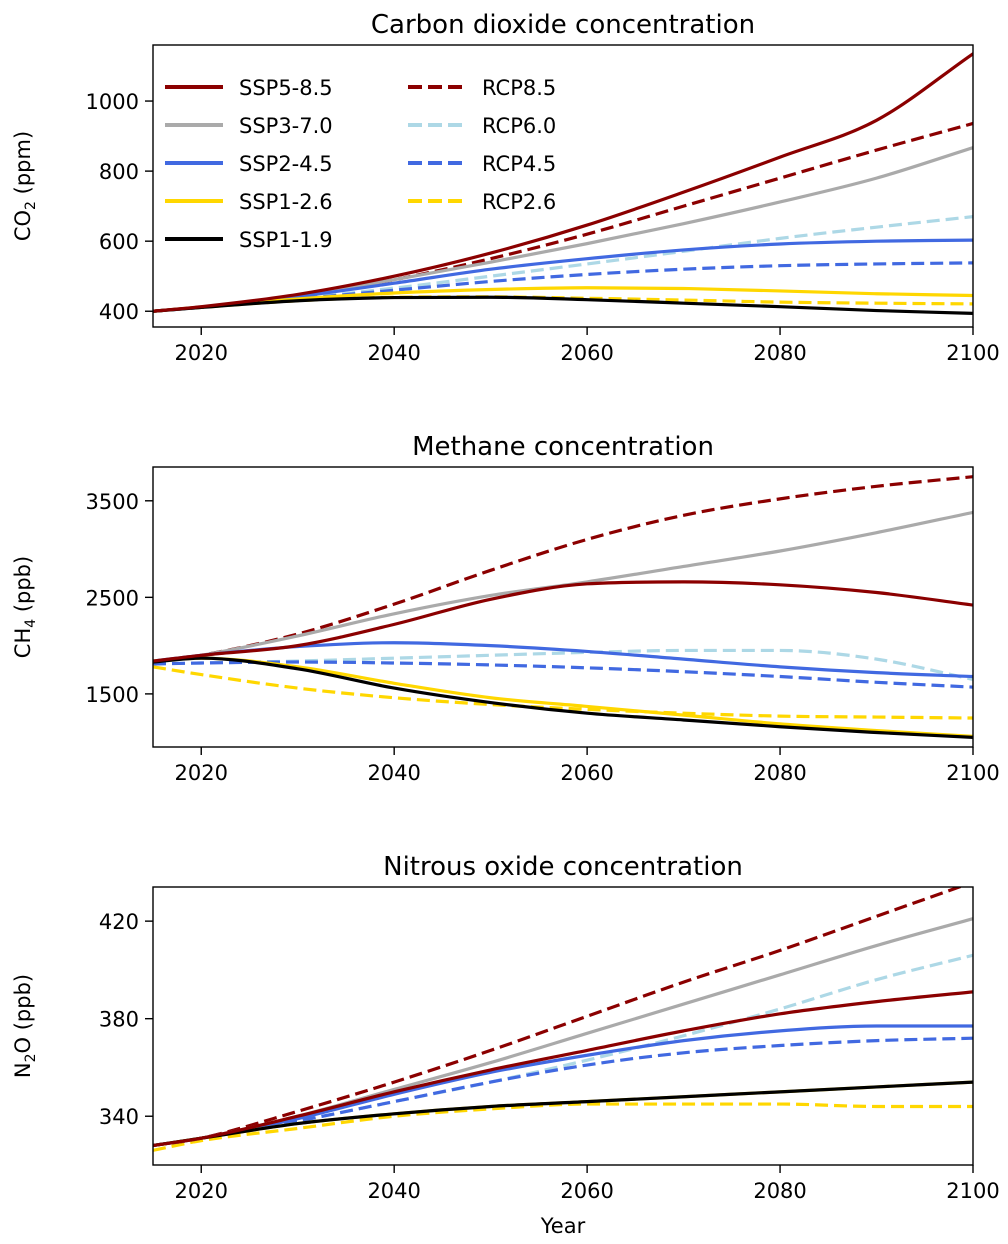 Image resolution: width=1008 pixels, height=1244 pixels. I want to click on chart-title: Methane concentration, so click(563, 447).